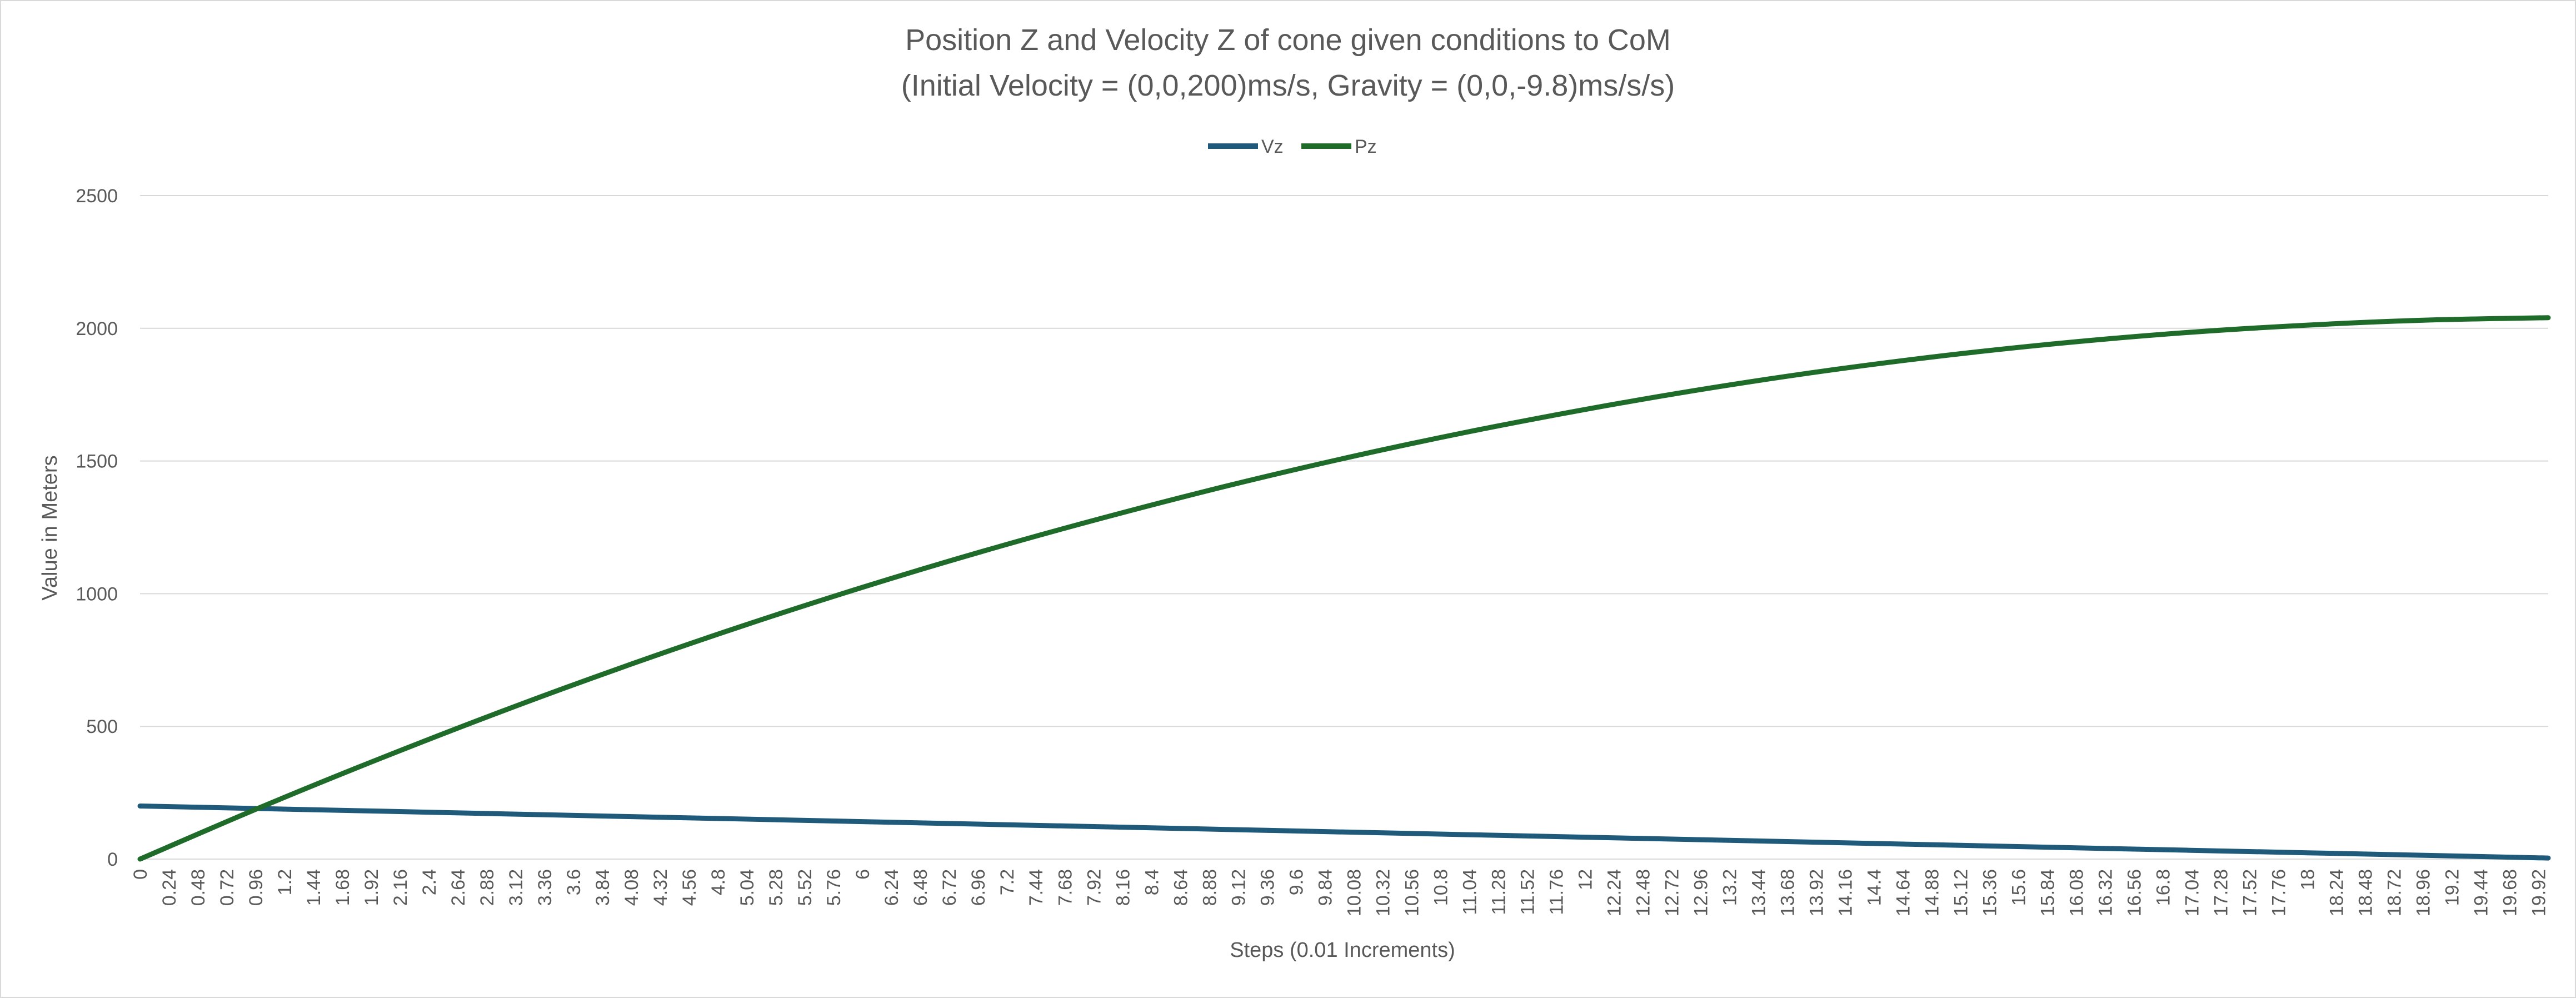 This screenshot has width=2576, height=998. I want to click on x-tick-label: 19.2, so click(2453, 888).